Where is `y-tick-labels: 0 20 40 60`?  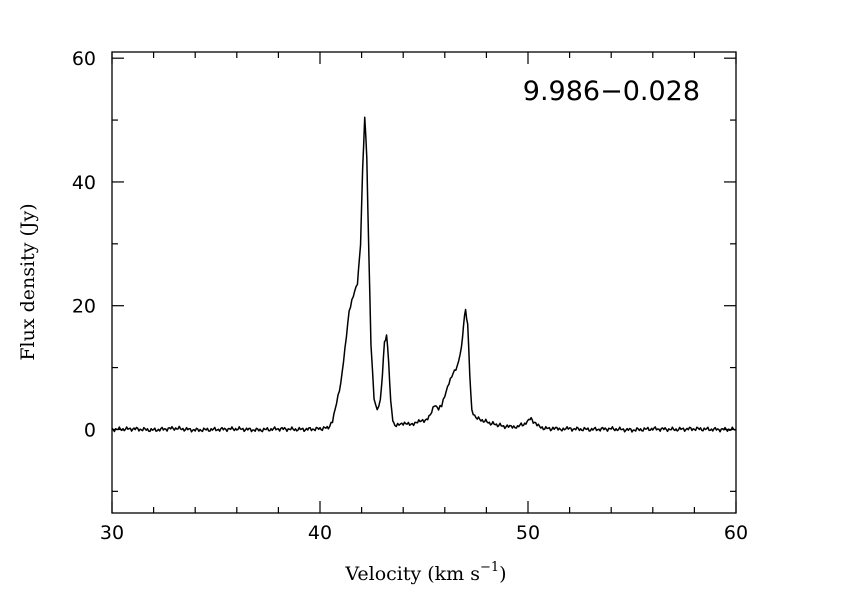
y-tick-labels: 0 20 40 60 is located at coordinates (84, 244).